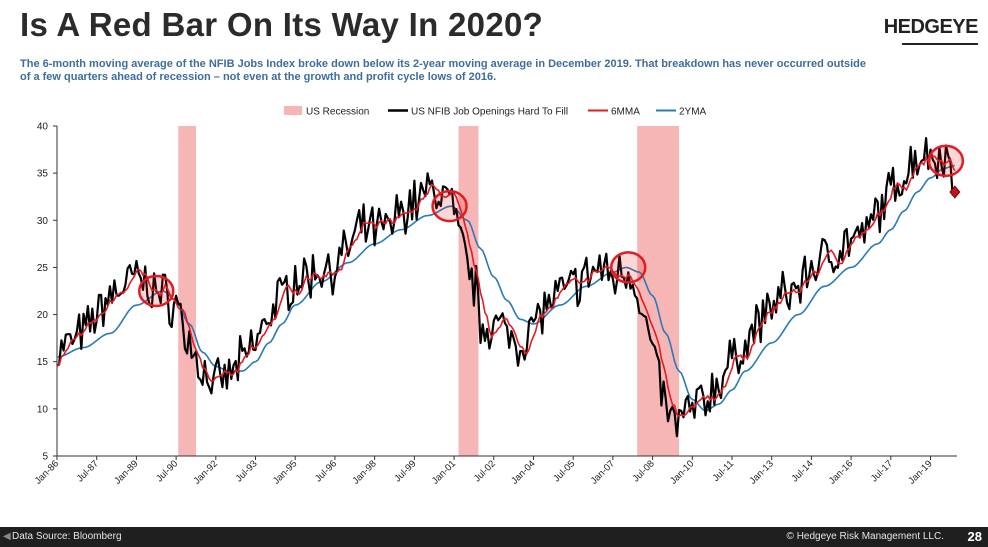 This screenshot has width=988, height=547. I want to click on legend-recession-label: US Recession, so click(337, 112).